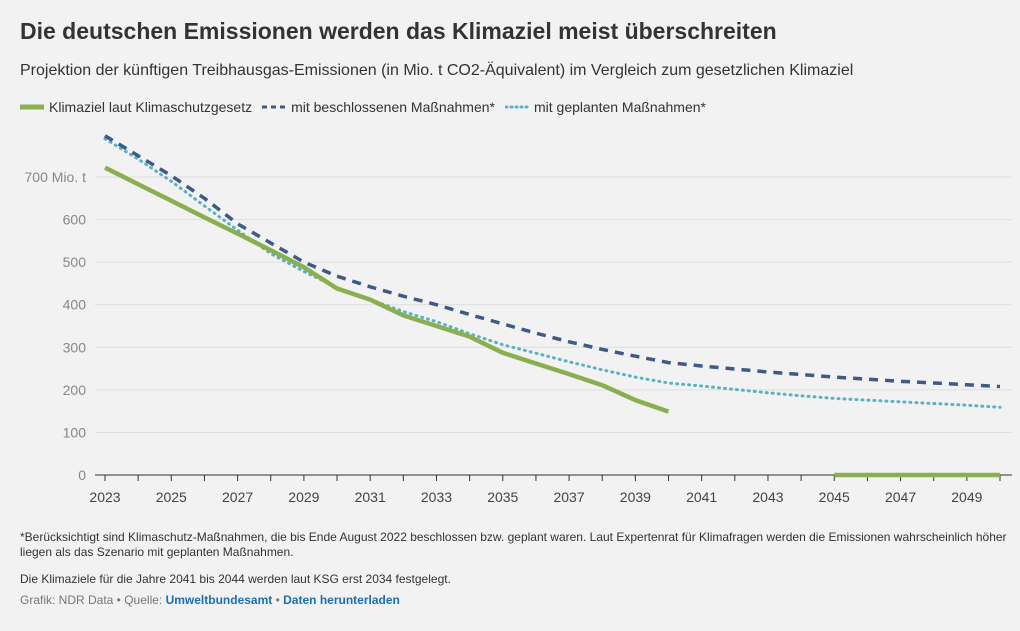  Describe the element at coordinates (75, 432) in the screenshot. I see `y-tick-label: 100` at that location.